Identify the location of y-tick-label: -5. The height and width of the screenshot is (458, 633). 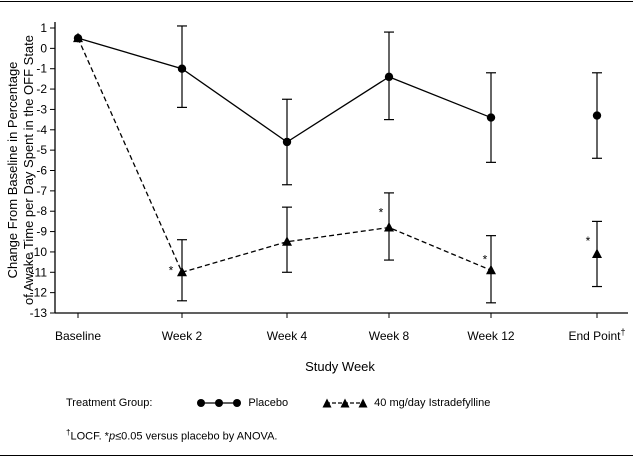
(41, 150).